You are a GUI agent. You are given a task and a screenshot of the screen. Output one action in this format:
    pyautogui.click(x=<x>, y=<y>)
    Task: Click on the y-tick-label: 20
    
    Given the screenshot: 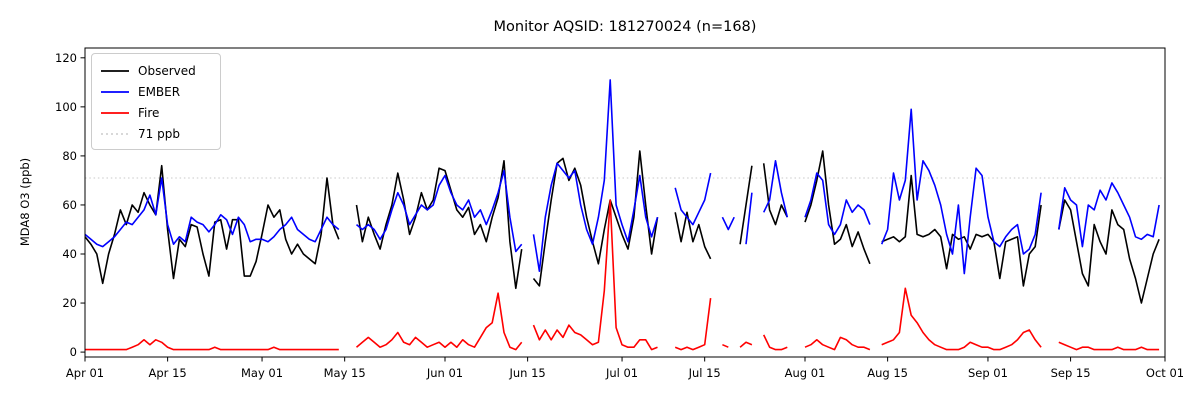 What is the action you would take?
    pyautogui.click(x=69, y=303)
    